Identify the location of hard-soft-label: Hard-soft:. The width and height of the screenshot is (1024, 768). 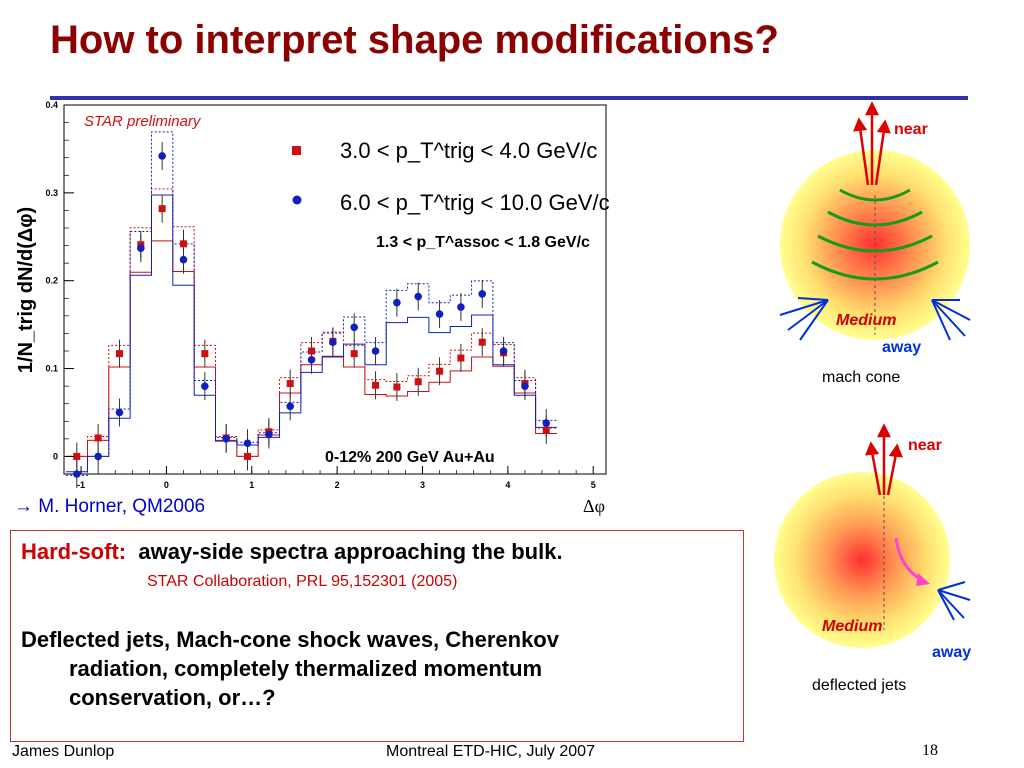
(74, 551).